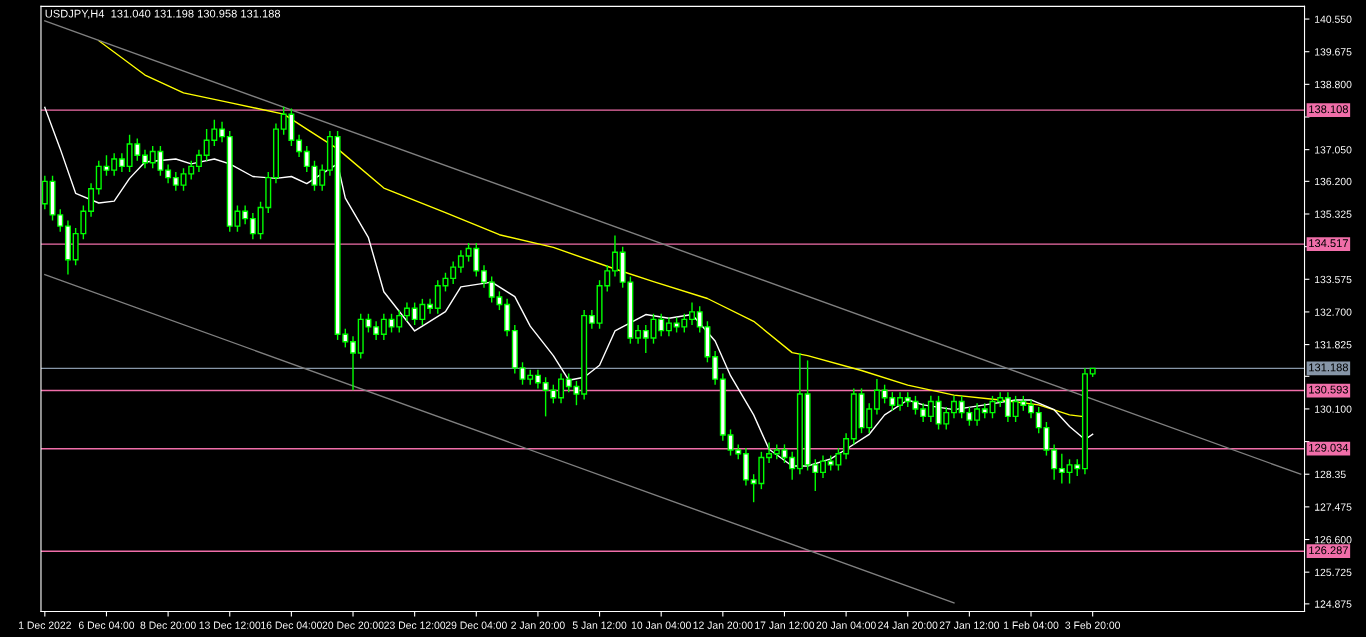 The image size is (1366, 637). What do you see at coordinates (1333, 52) in the screenshot?
I see `y-tick-label: 139.675` at bounding box center [1333, 52].